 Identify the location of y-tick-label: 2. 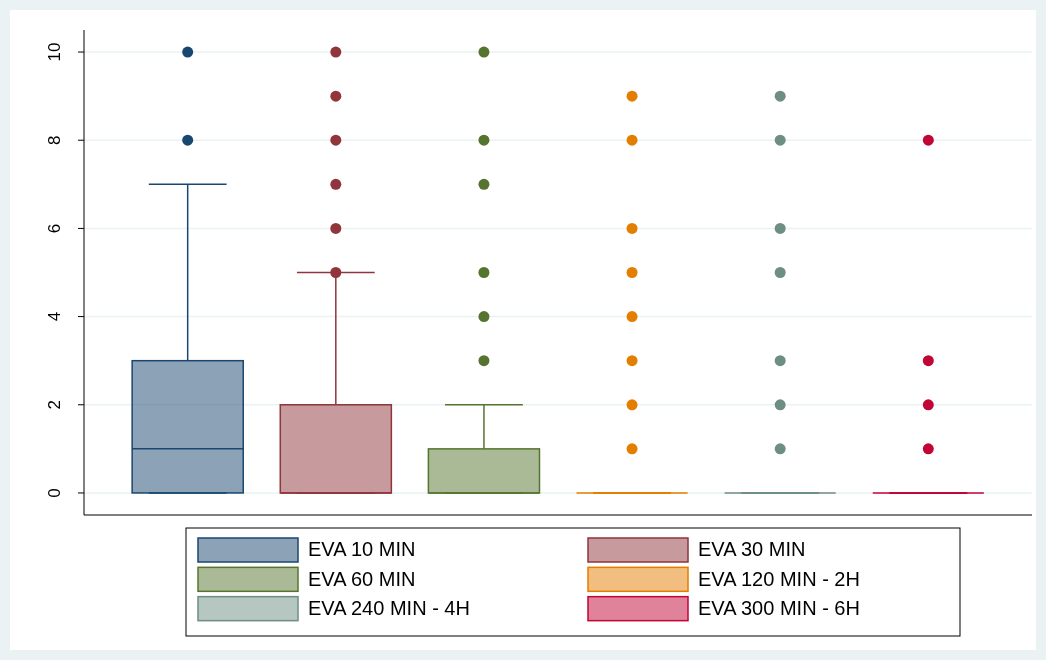
(55, 405).